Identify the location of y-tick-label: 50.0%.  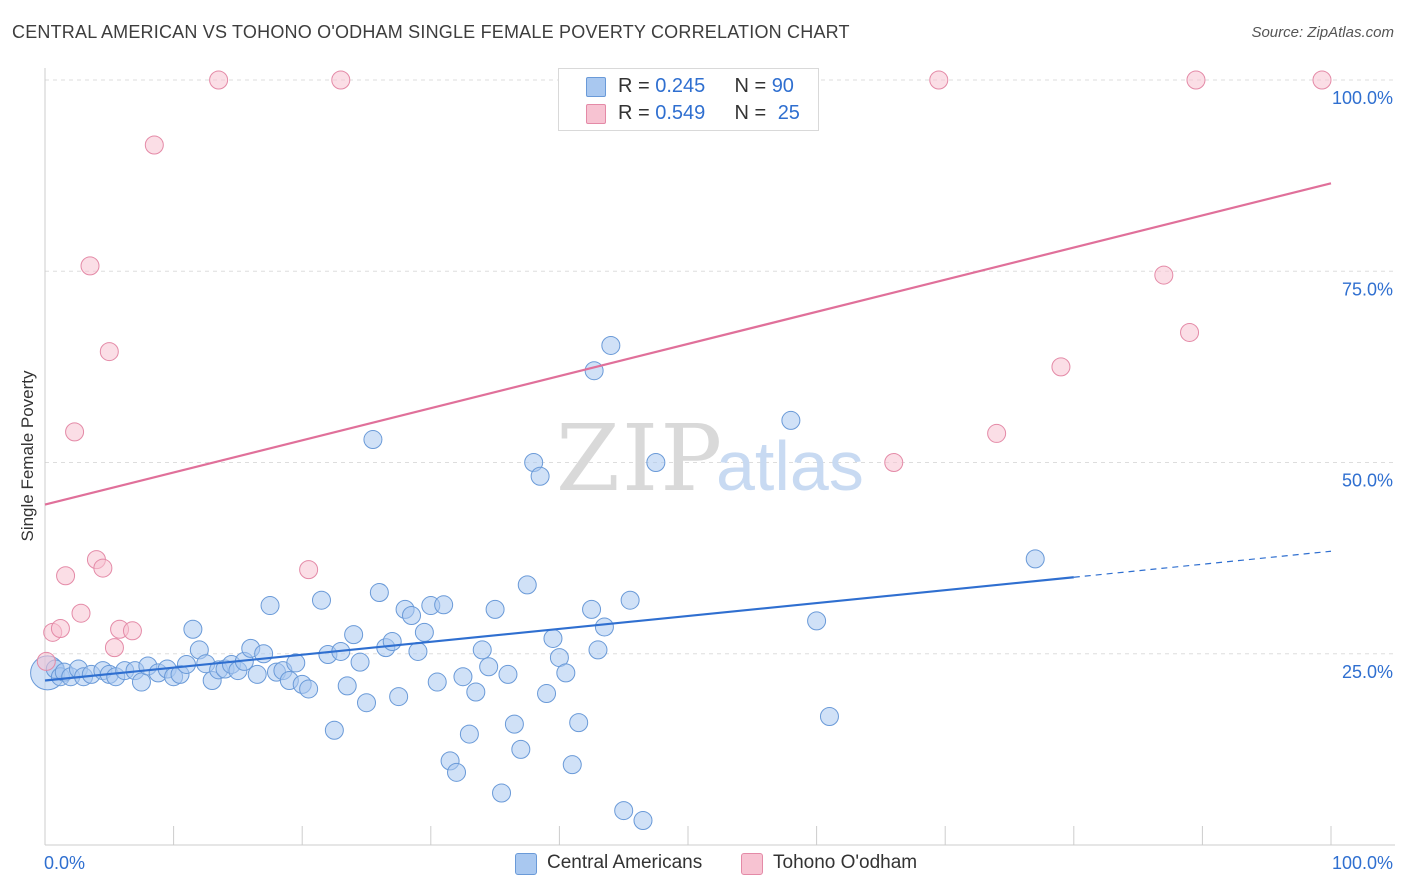
(1367, 481).